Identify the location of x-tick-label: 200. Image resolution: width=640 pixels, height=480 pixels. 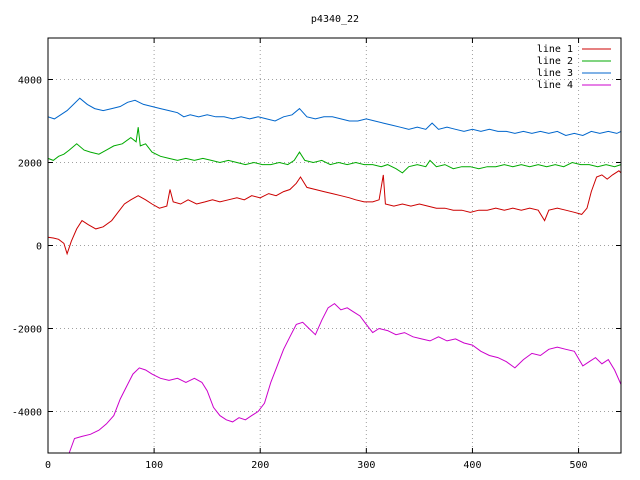
(260, 465).